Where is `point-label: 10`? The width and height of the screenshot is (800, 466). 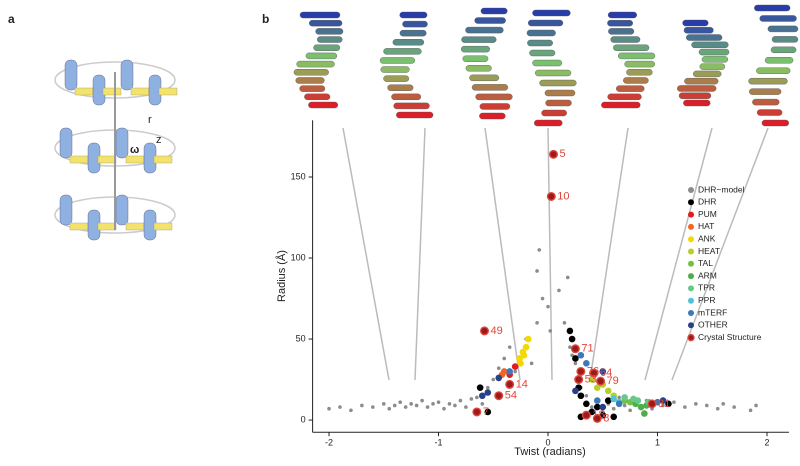 point-label: 10 is located at coordinates (563, 196).